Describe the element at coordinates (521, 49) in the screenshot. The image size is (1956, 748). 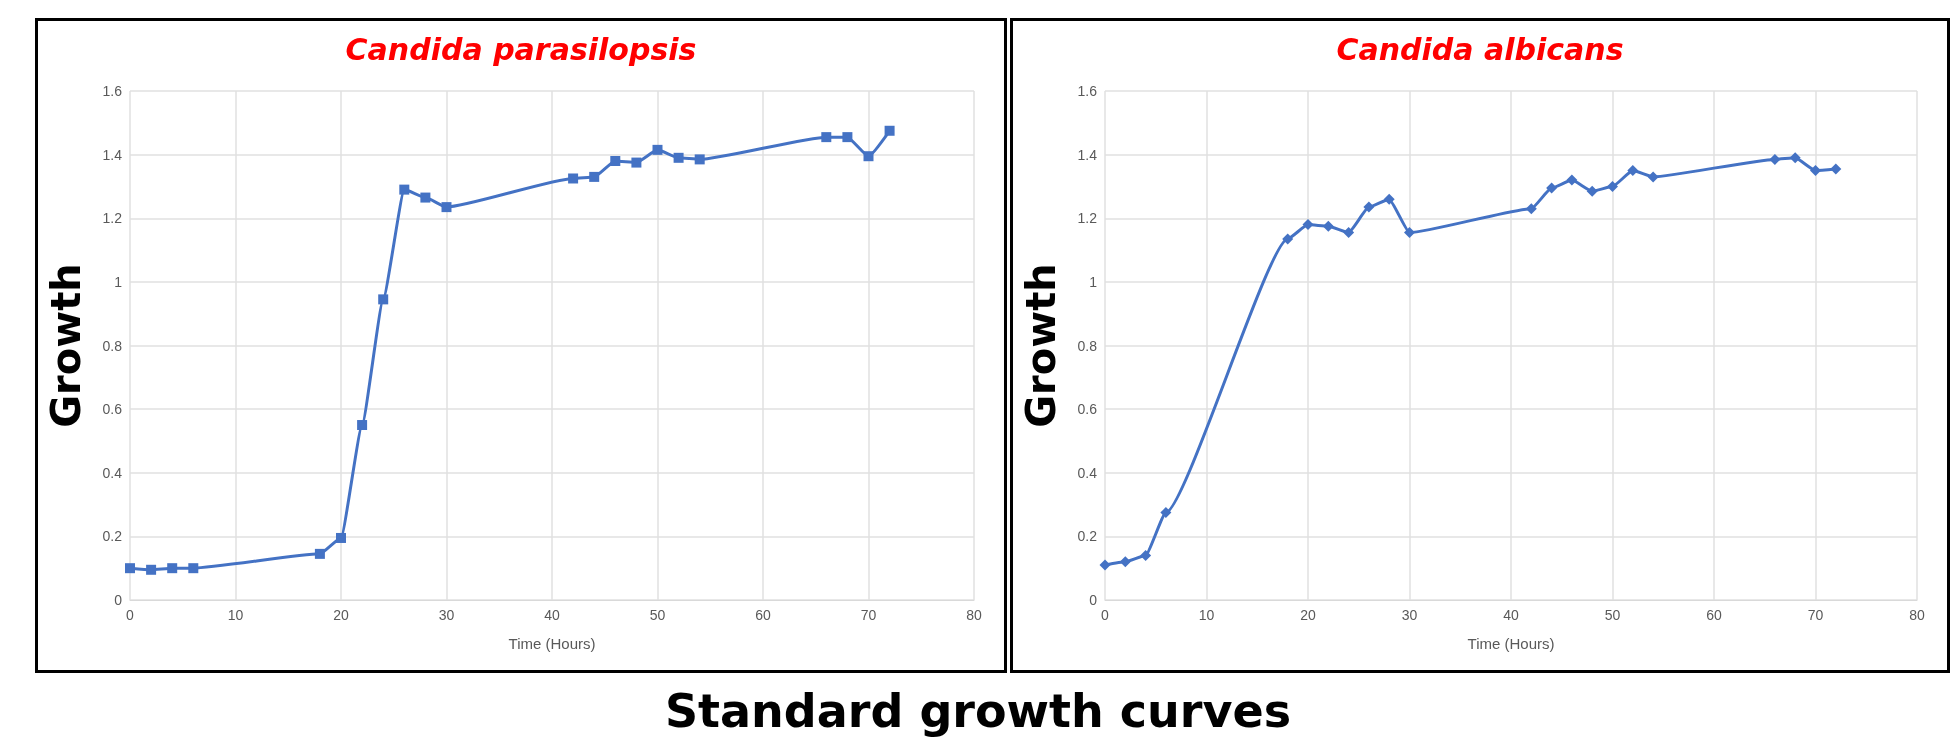
I see `chart-title: Candida parasilopsis` at that location.